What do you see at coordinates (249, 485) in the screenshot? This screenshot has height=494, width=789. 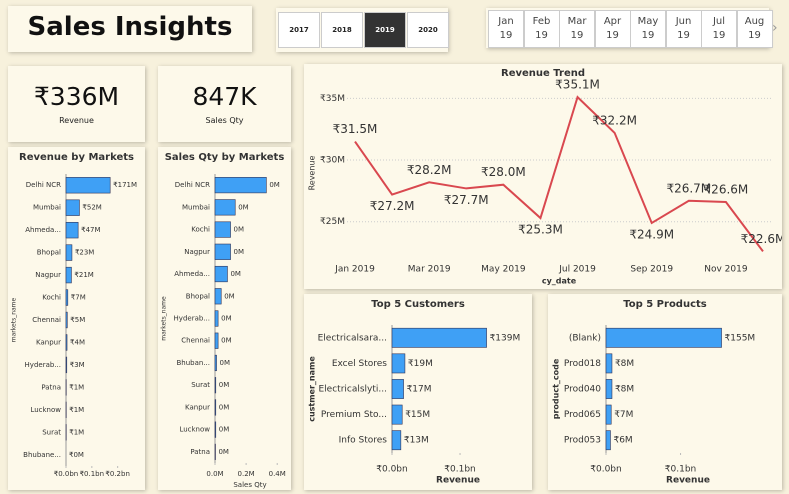 I see `x-axis-title: Sales Qty` at bounding box center [249, 485].